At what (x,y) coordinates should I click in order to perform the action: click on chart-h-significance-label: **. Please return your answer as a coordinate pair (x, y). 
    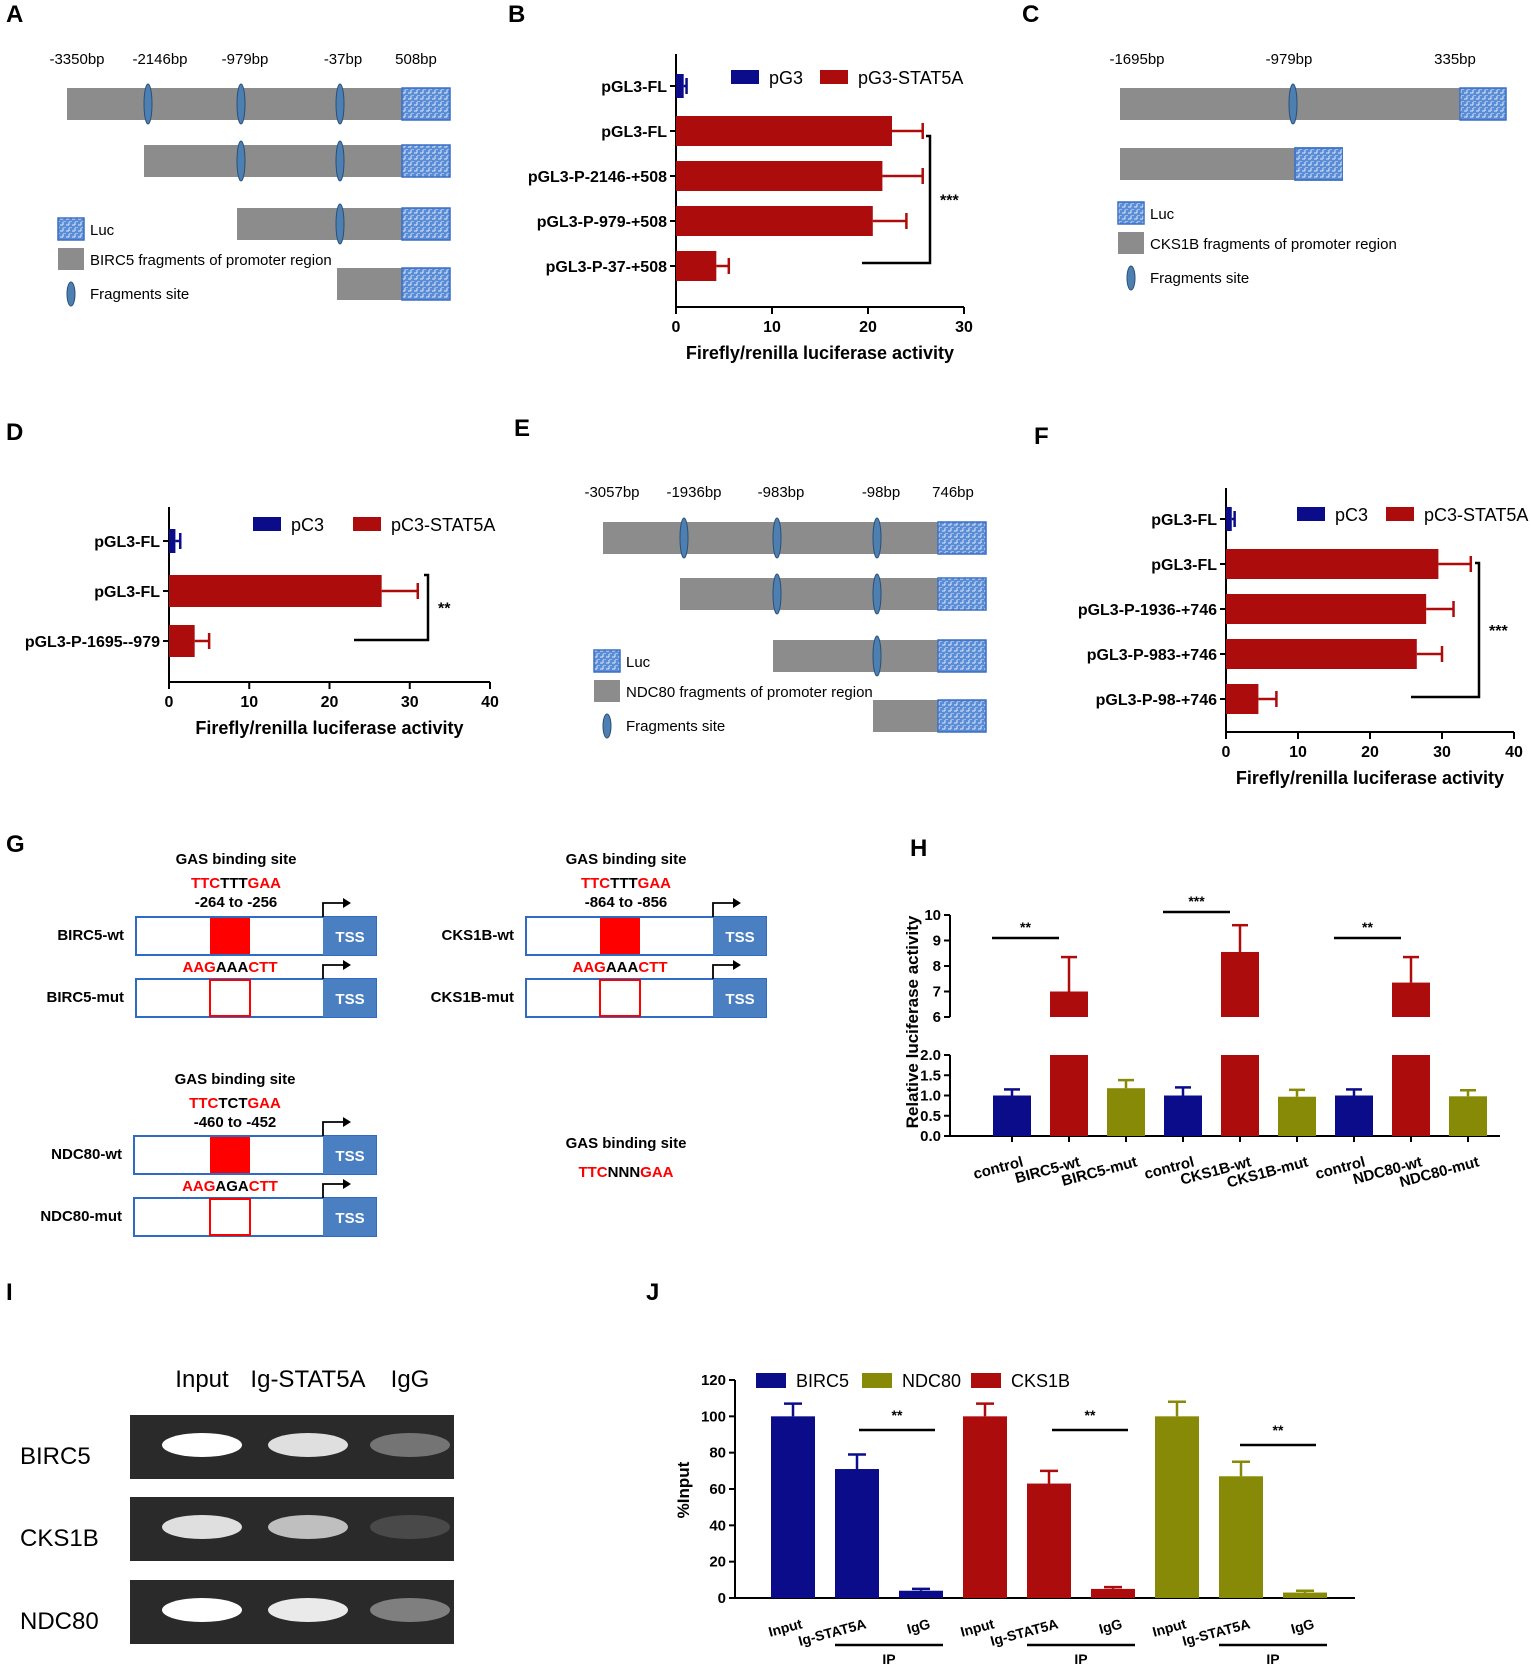
    Looking at the image, I should click on (1025, 927).